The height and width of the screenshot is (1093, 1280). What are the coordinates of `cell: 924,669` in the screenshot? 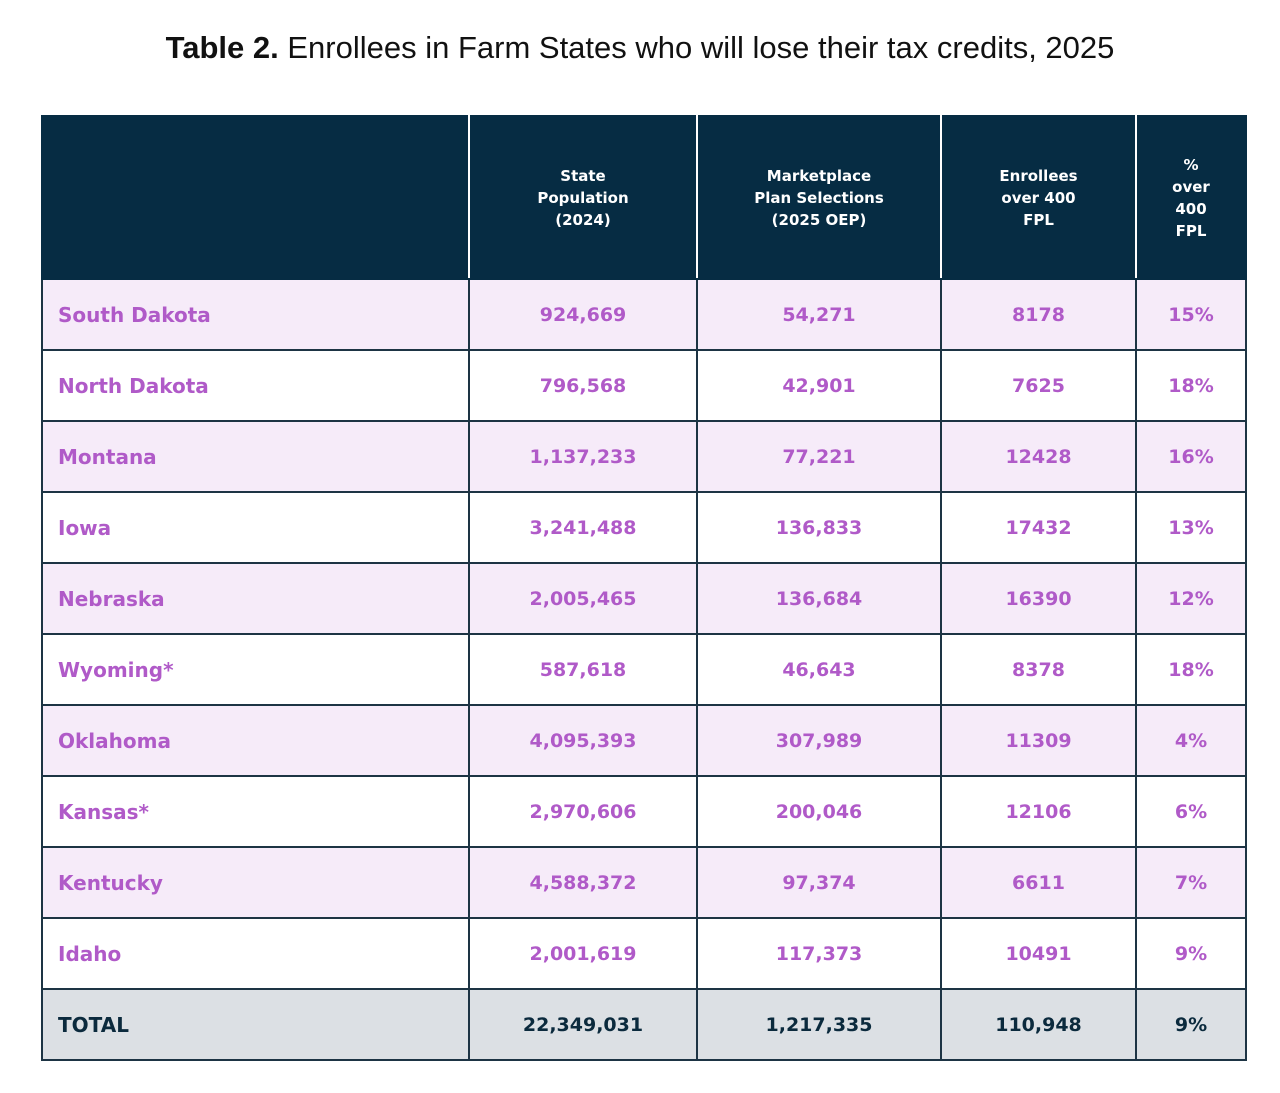 It's located at (583, 314).